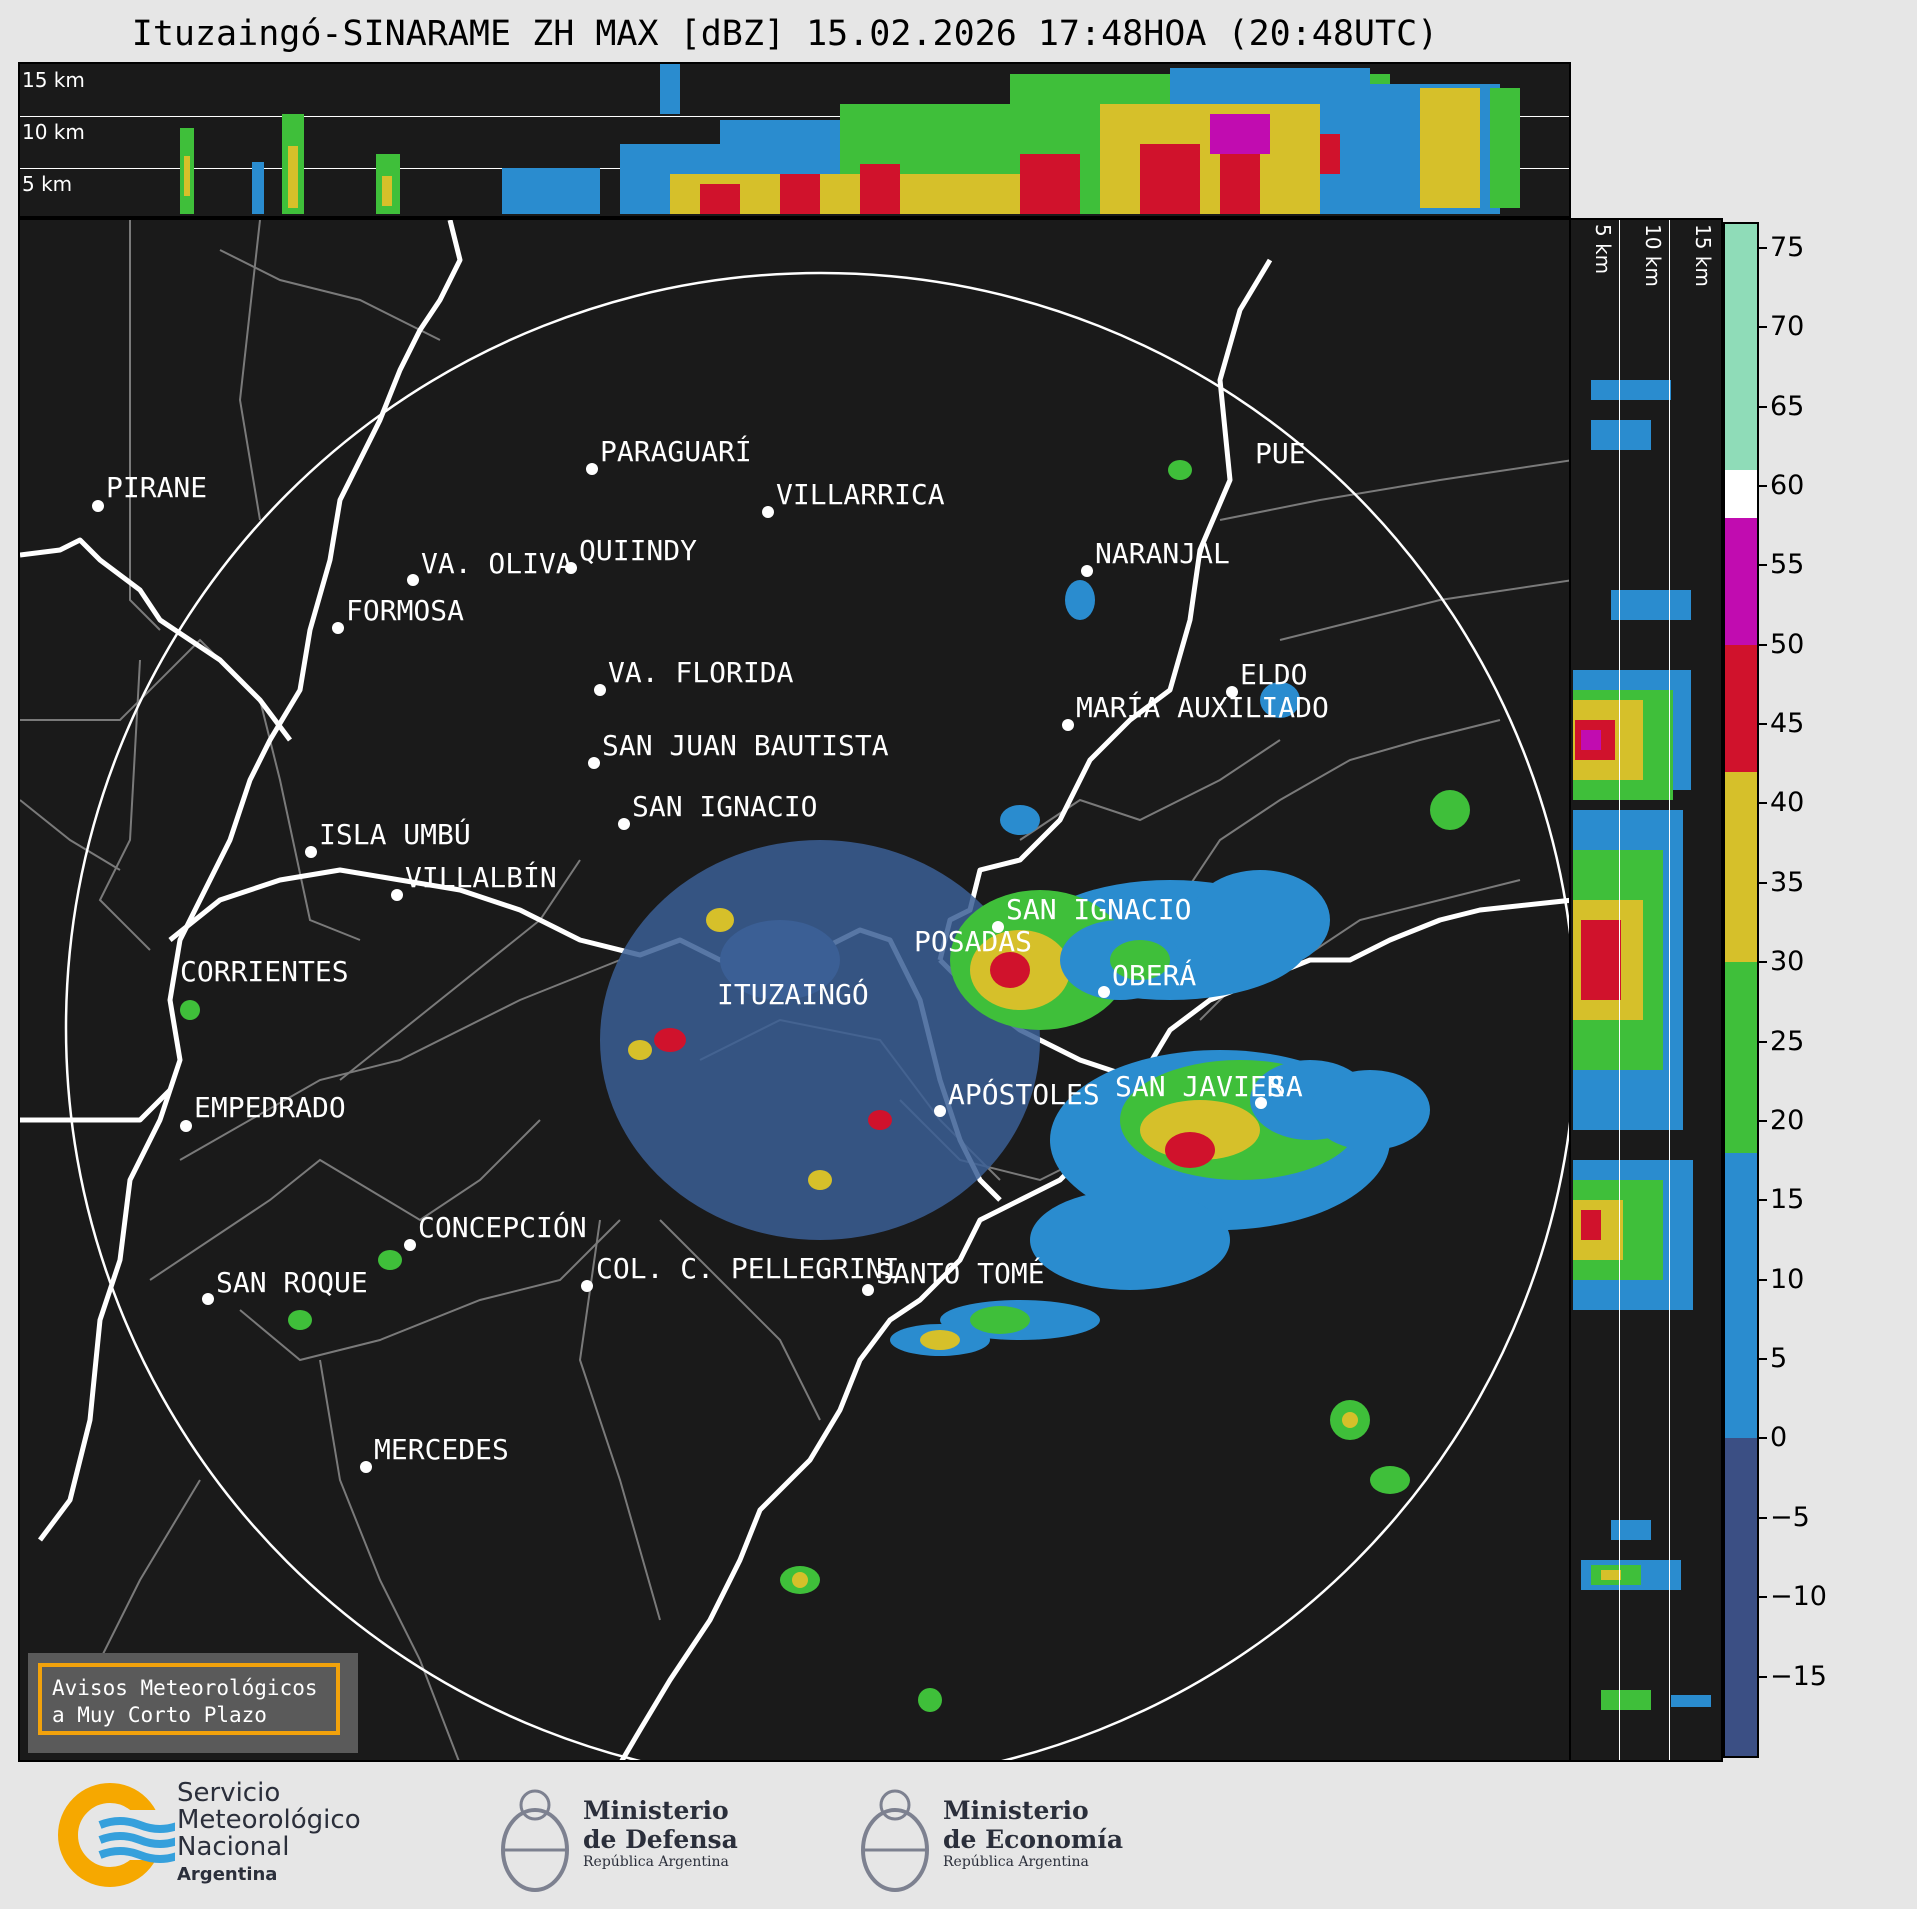  I want to click on gridline-10km, so click(794, 116).